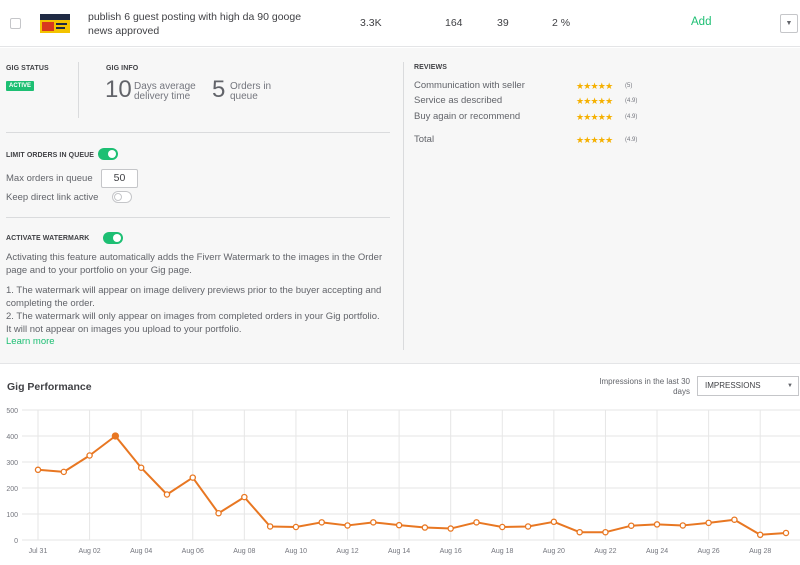 Image resolution: width=800 pixels, height=565 pixels. Describe the element at coordinates (561, 23) in the screenshot. I see `gig-conversion: 2 %` at that location.